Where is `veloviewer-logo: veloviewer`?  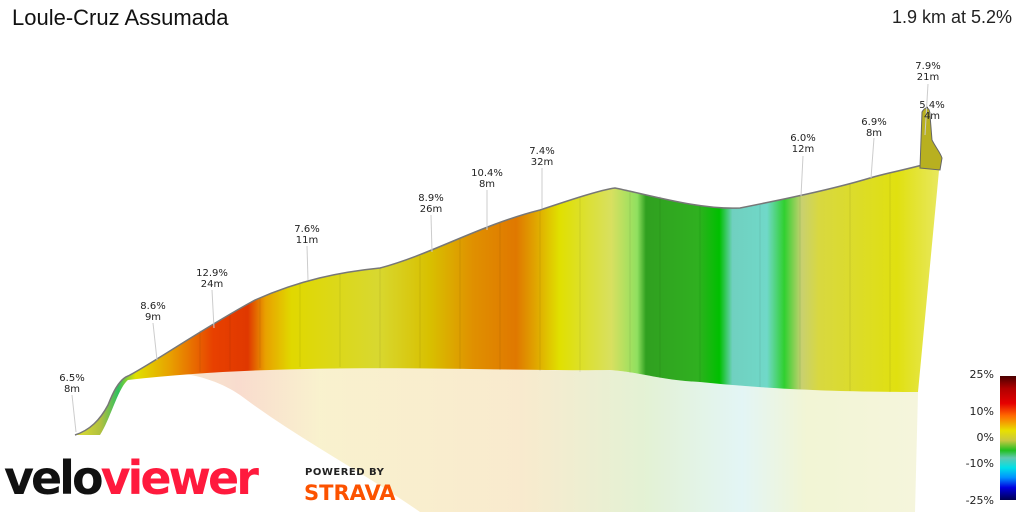
veloviewer-logo: veloviewer is located at coordinates (131, 478).